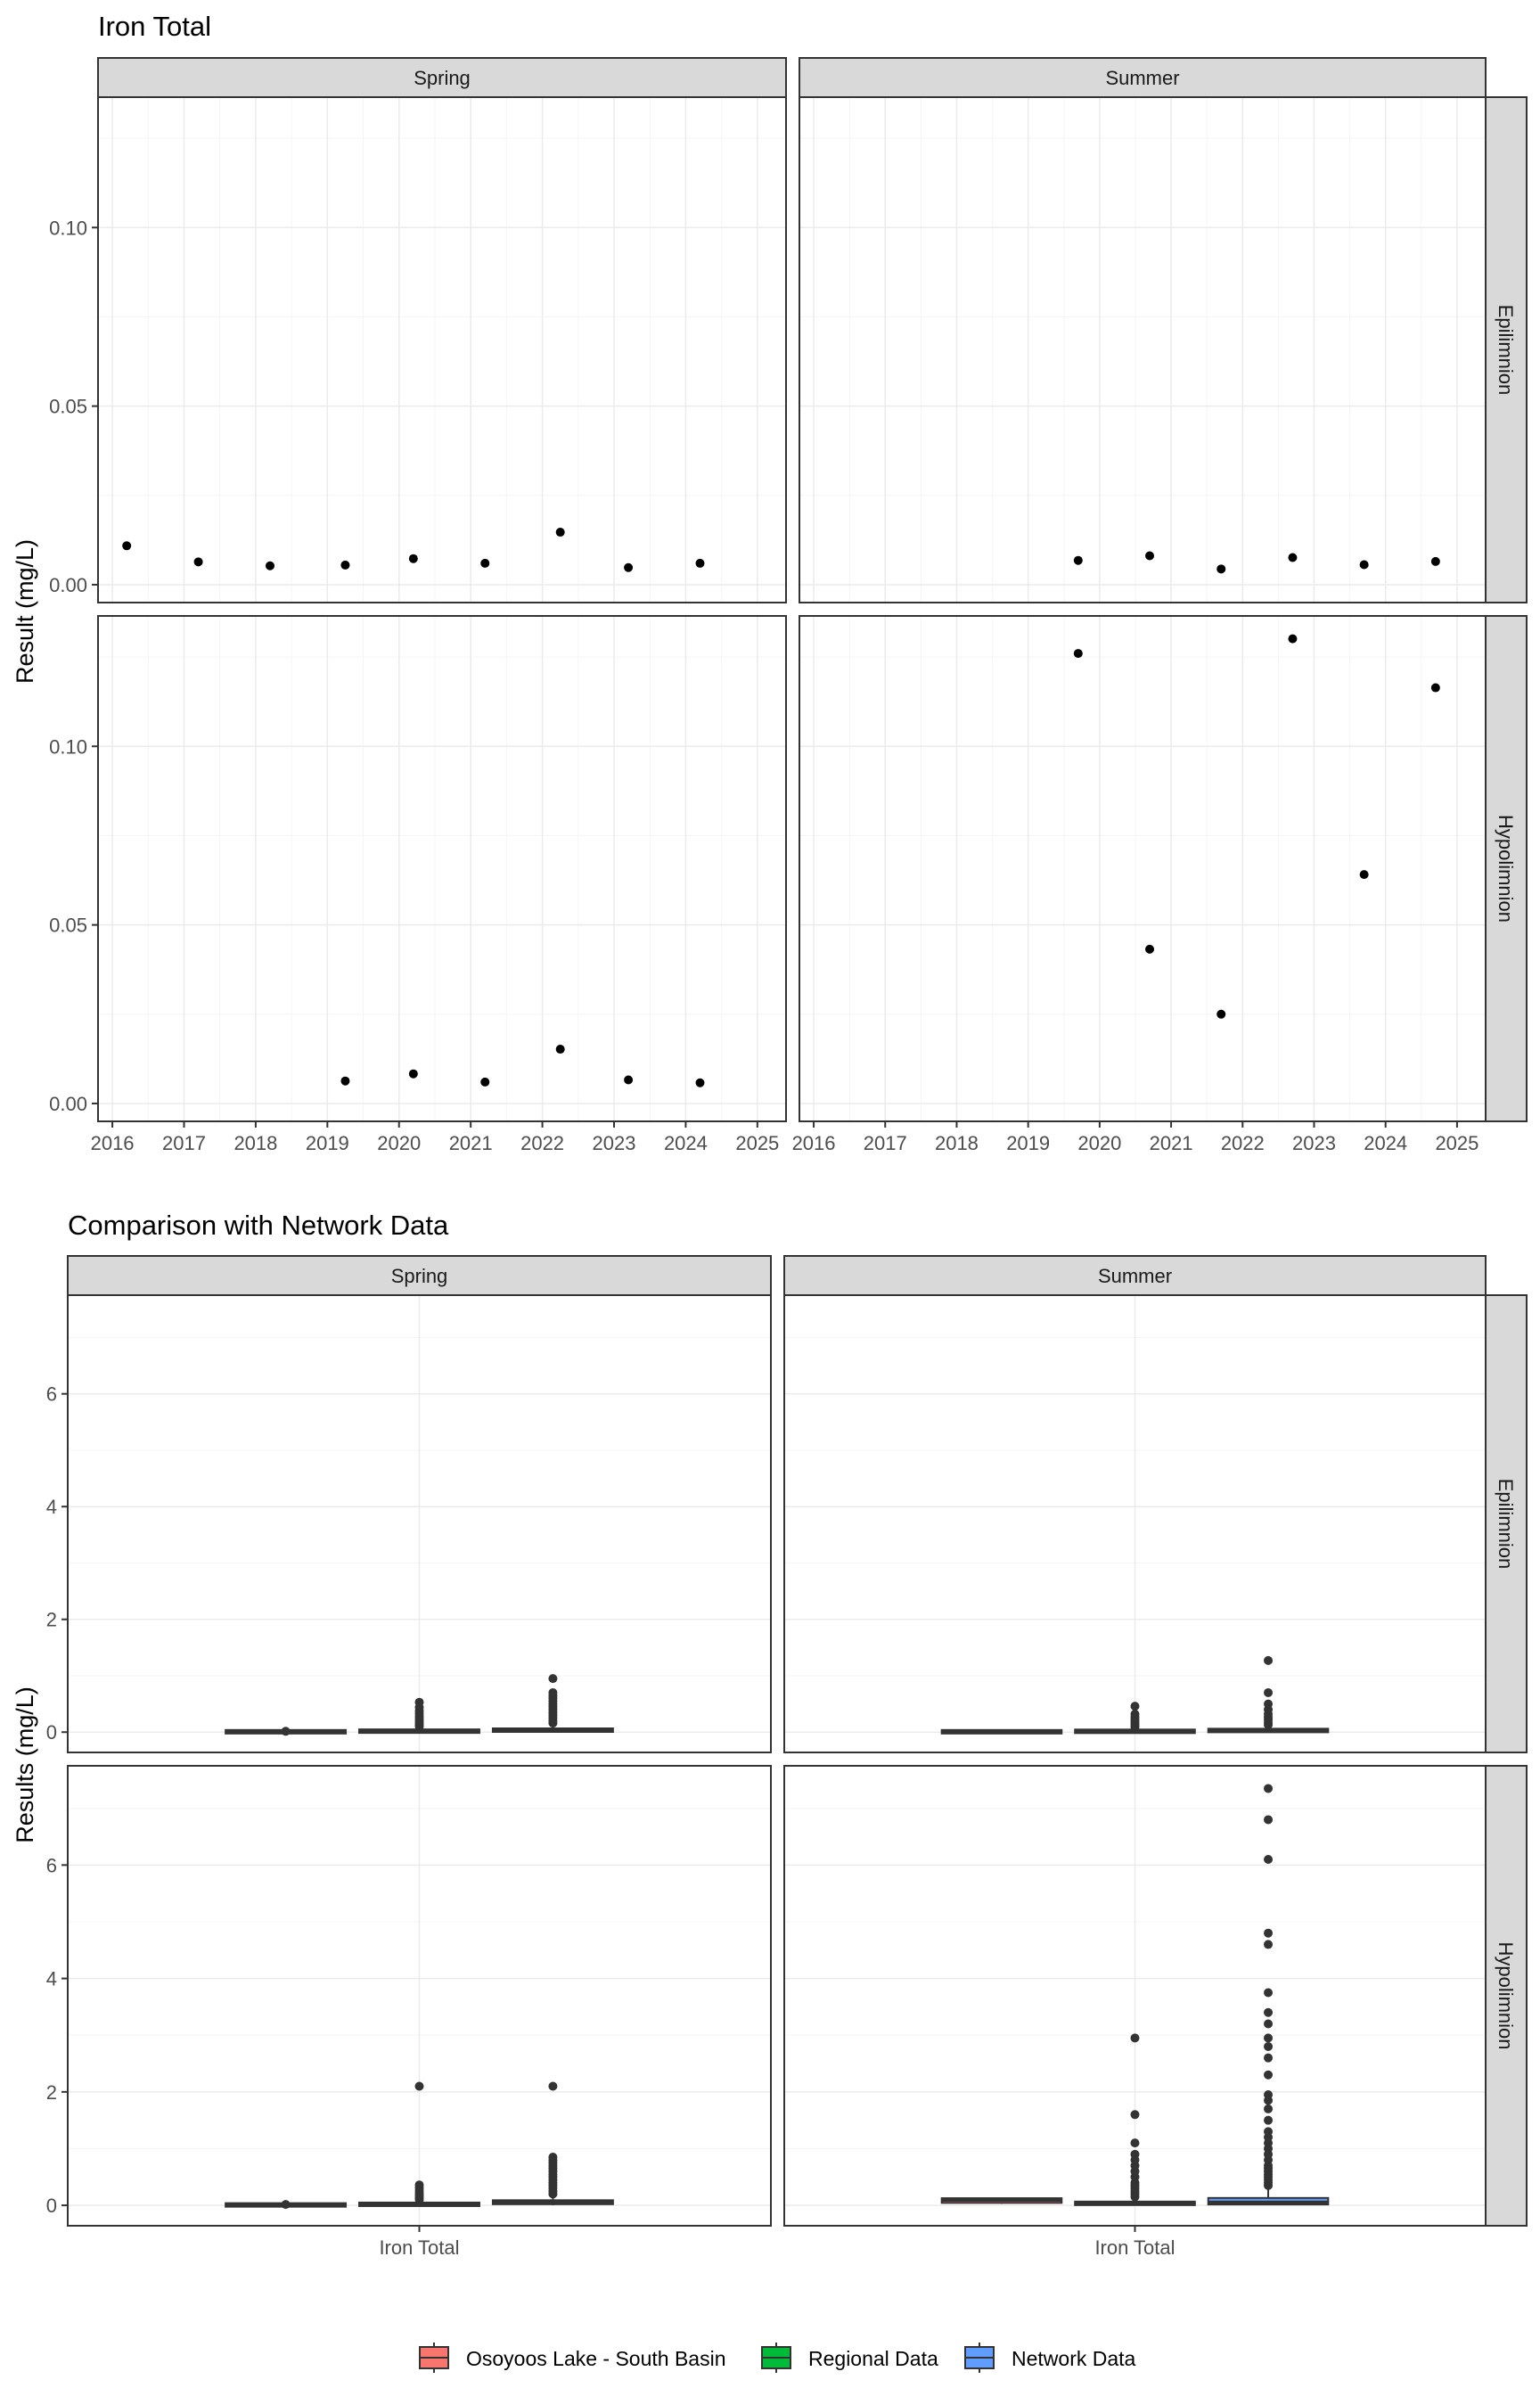  I want to click on x-tick-label: 2018, so click(957, 1143).